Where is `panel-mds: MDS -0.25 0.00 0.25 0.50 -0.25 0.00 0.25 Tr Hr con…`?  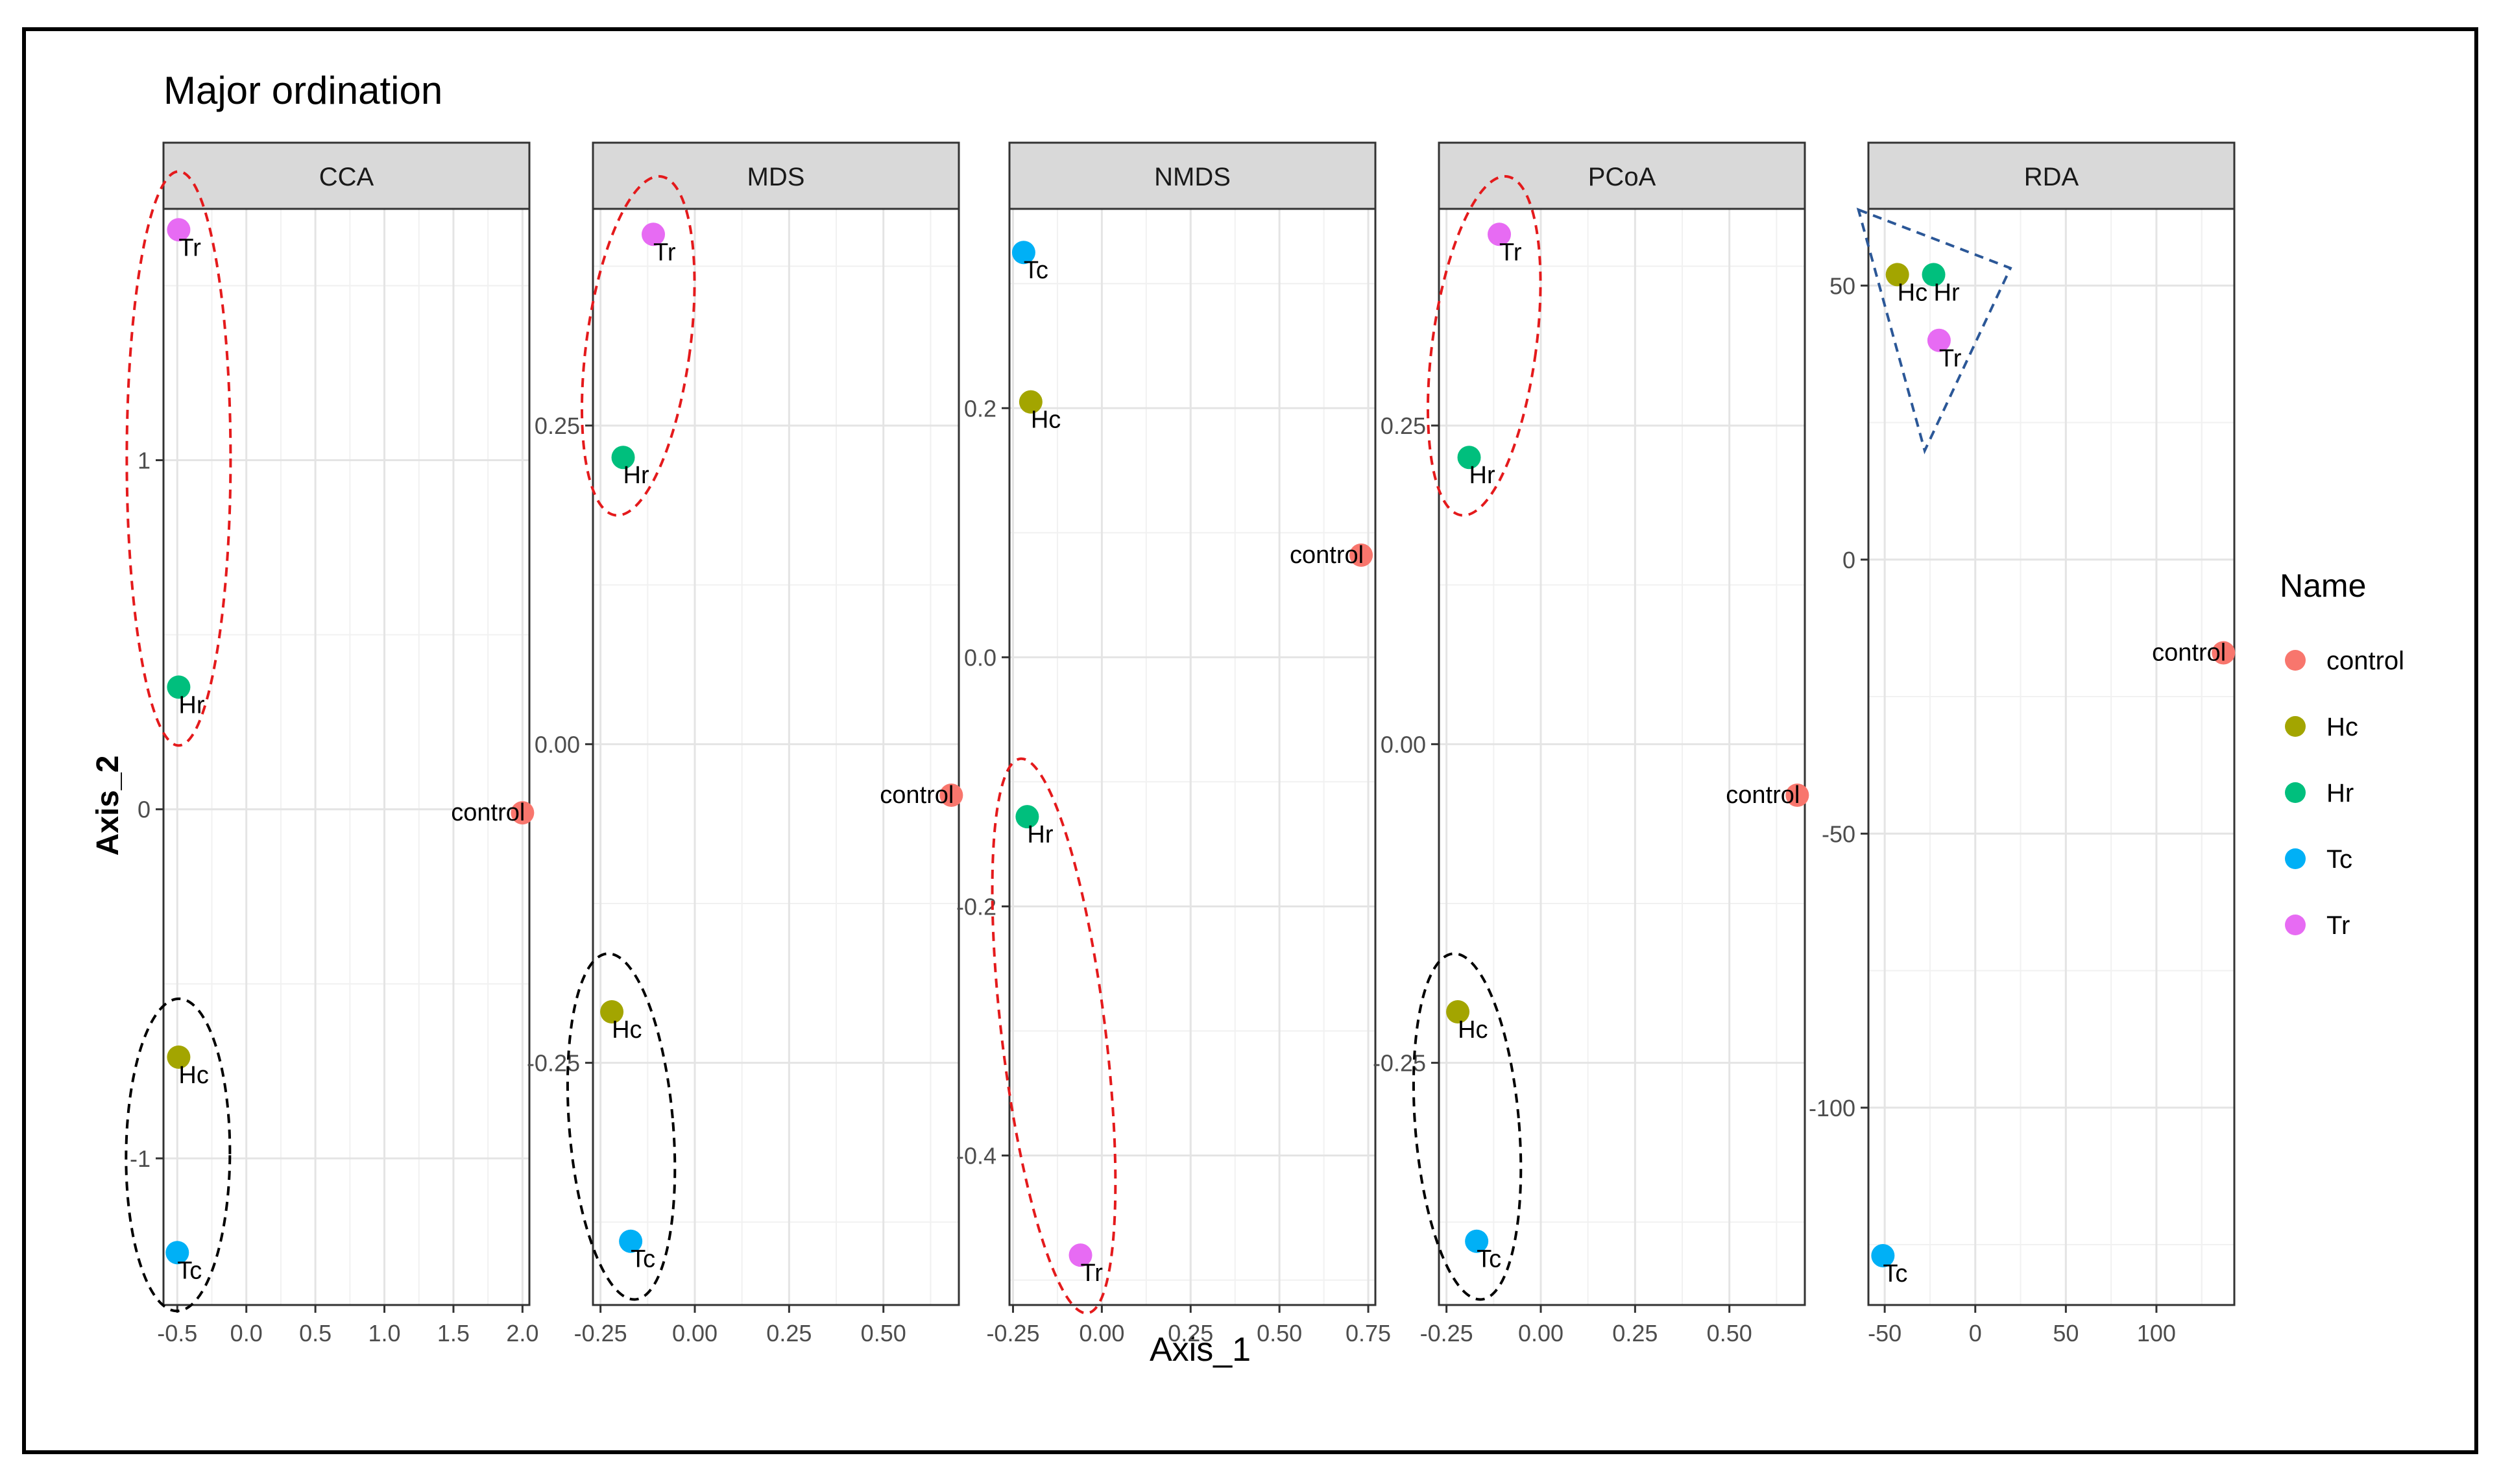 panel-mds: MDS -0.25 0.00 0.25 0.50 -0.25 0.00 0.25 Tr Hr con… is located at coordinates (745, 743).